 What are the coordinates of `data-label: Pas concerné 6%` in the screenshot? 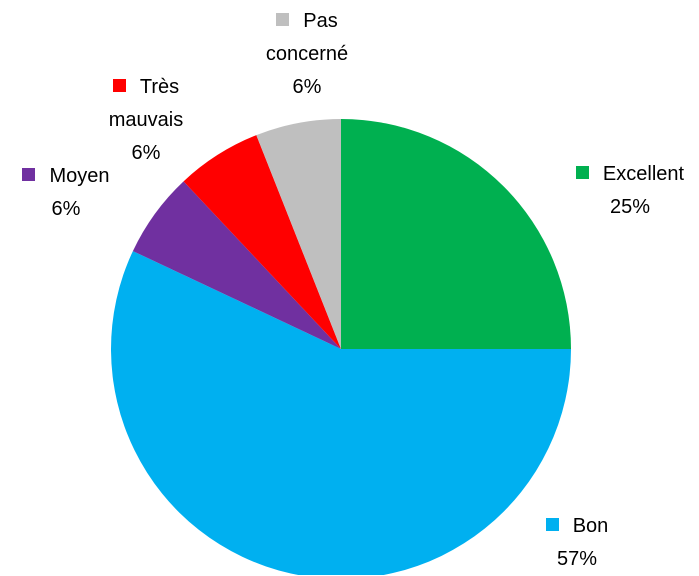 It's located at (307, 54).